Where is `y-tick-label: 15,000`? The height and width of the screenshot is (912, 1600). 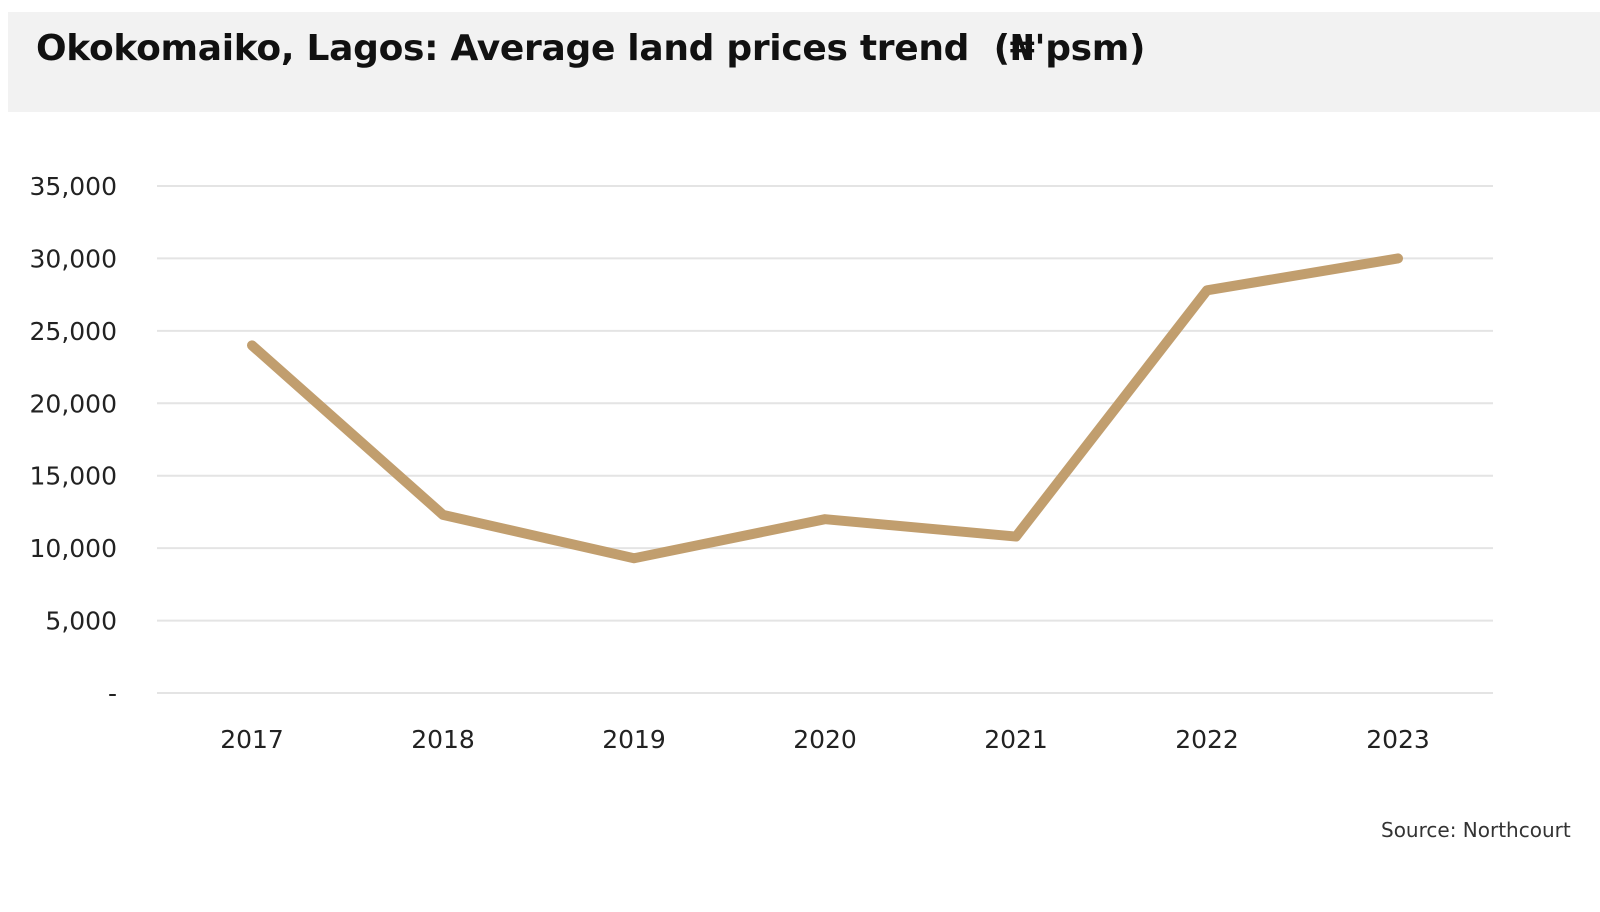 y-tick-label: 15,000 is located at coordinates (73, 476).